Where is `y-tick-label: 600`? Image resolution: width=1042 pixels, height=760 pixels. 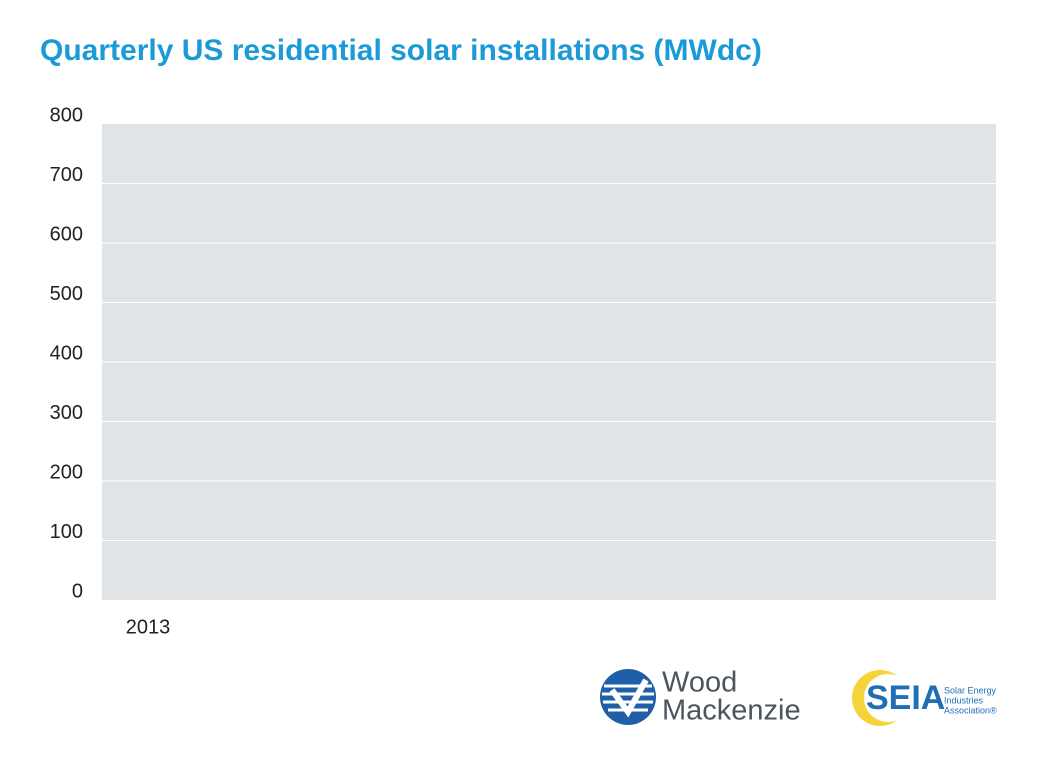
y-tick-label: 600 is located at coordinates (66, 234).